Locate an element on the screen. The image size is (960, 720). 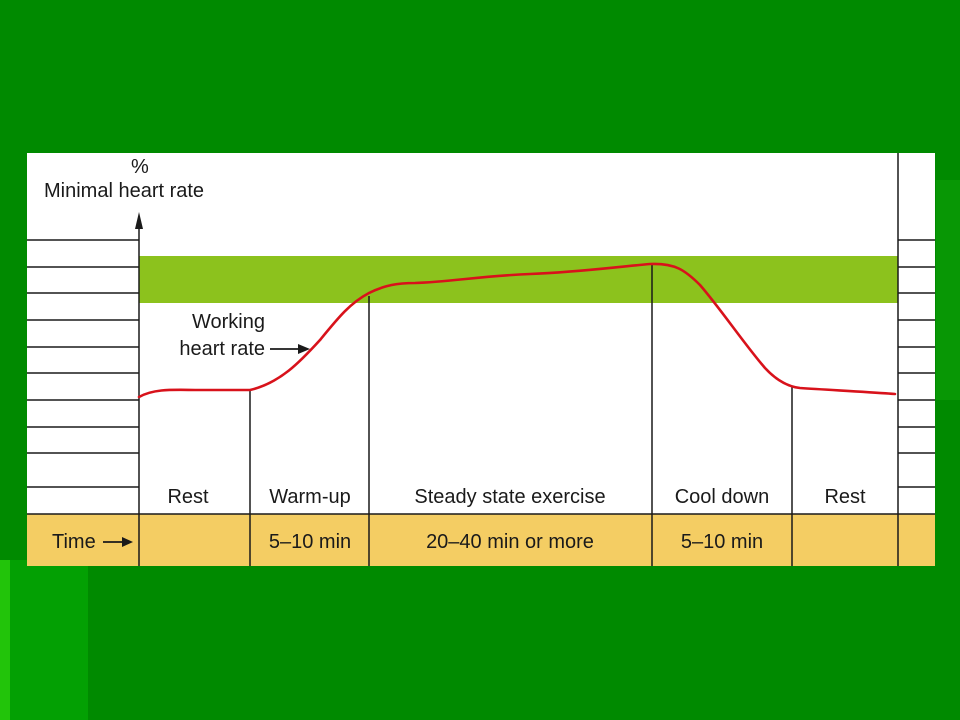
left-scale is located at coordinates (83, 363).